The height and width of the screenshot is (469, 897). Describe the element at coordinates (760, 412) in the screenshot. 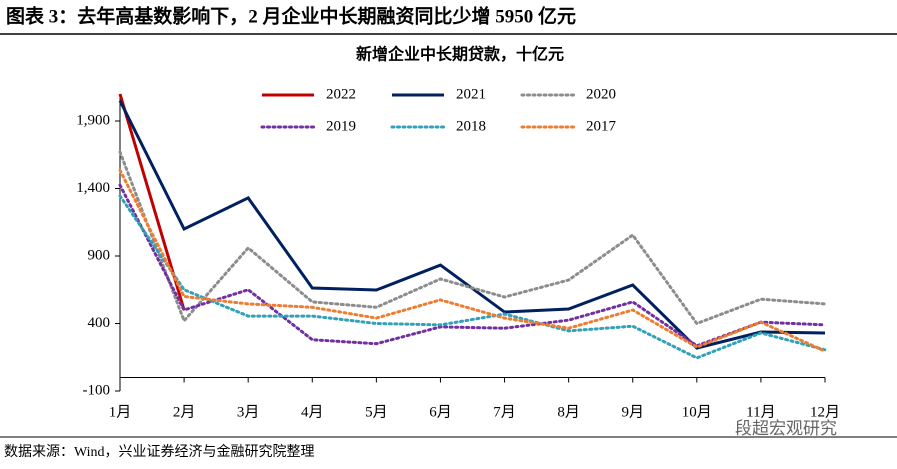

I see `x-tick-label: 11月` at that location.